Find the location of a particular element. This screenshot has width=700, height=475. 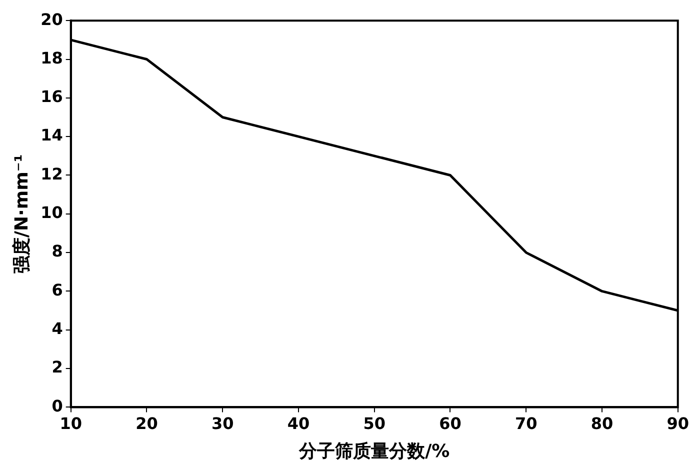

y-tick-label: 8 is located at coordinates (57, 251).